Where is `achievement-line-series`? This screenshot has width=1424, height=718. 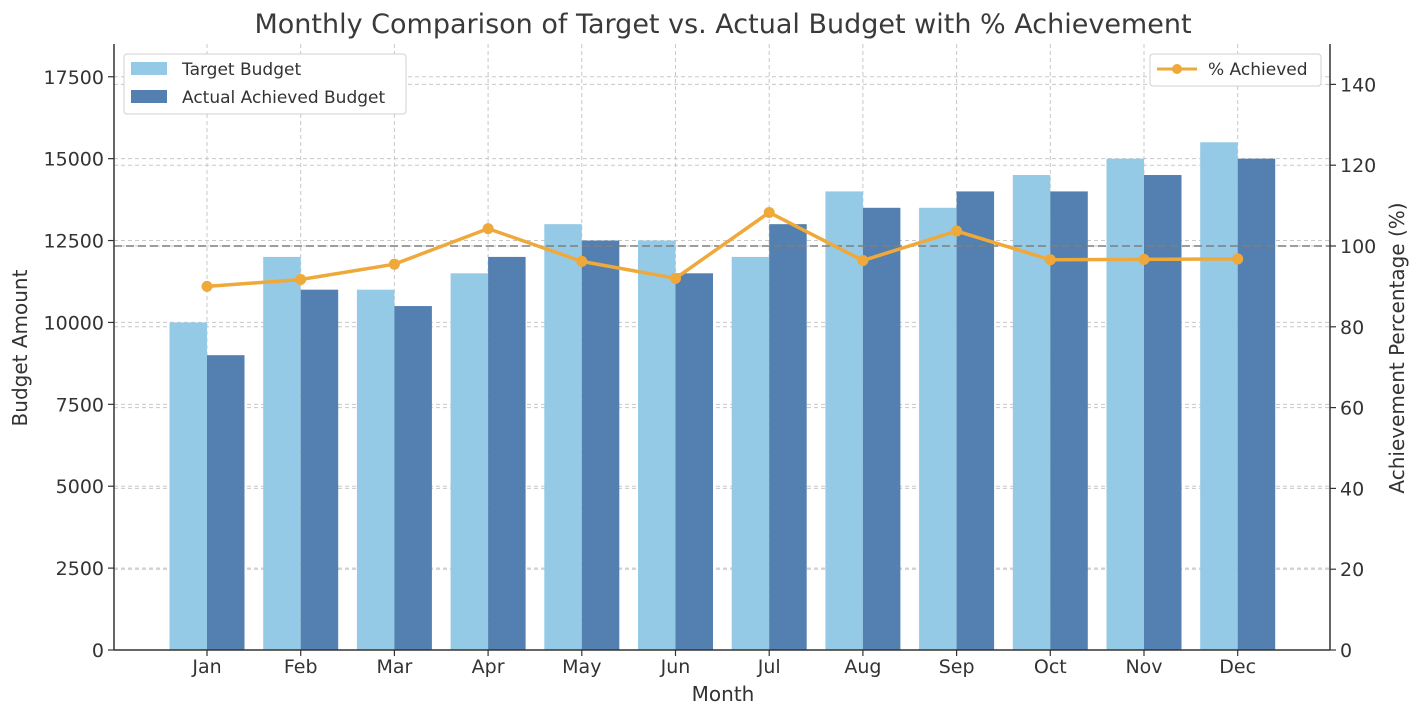 achievement-line-series is located at coordinates (722, 249).